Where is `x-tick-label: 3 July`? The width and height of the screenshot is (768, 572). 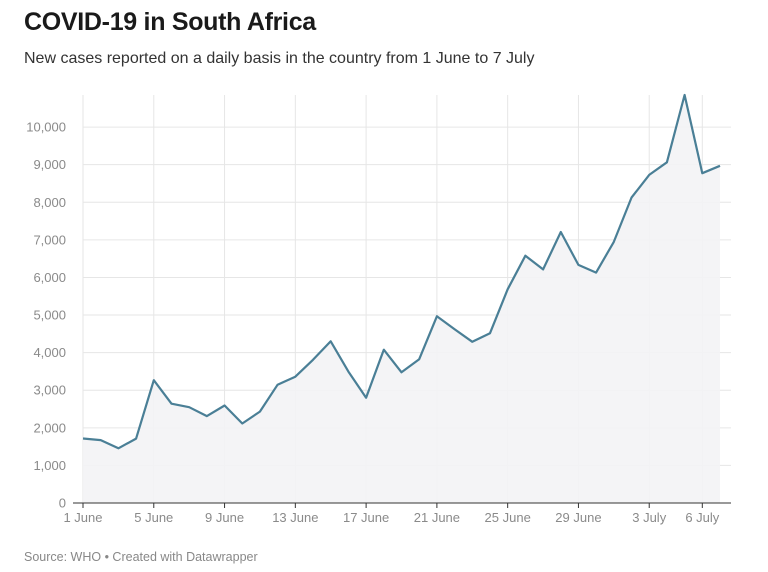 x-tick-label: 3 July is located at coordinates (649, 517).